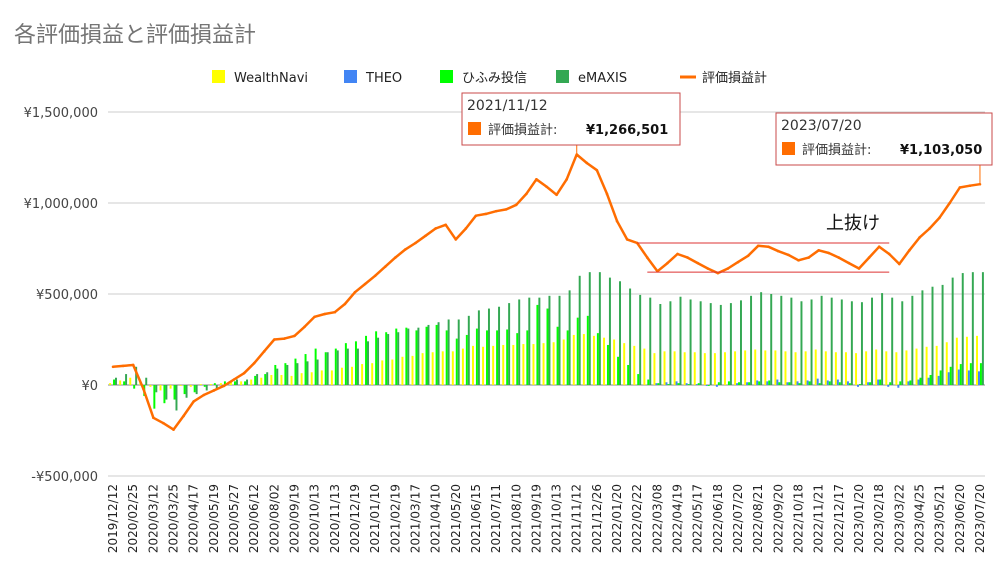 Image resolution: width=996 pixels, height=579 pixels. What do you see at coordinates (788, 148) in the screenshot?
I see `tooltip-swatch` at bounding box center [788, 148].